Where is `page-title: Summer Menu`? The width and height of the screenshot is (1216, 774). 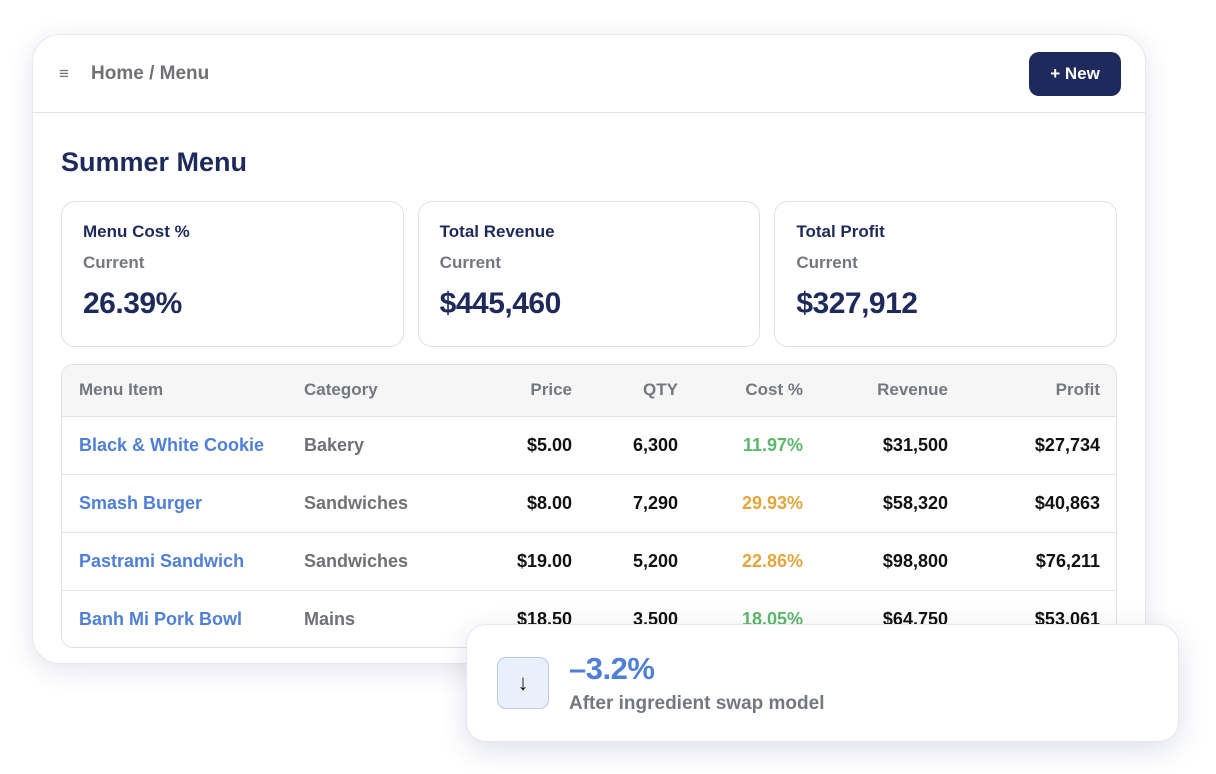
page-title: Summer Menu is located at coordinates (154, 162).